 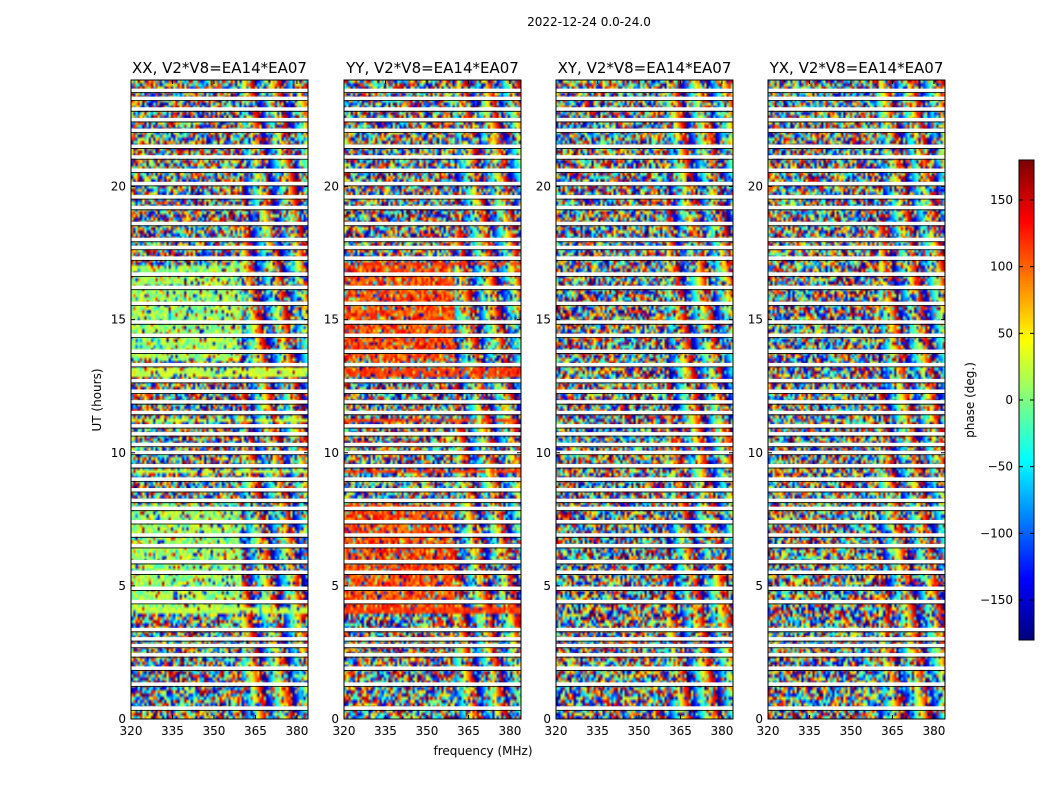 What do you see at coordinates (543, 453) in the screenshot?
I see `y-tick-label: 10` at bounding box center [543, 453].